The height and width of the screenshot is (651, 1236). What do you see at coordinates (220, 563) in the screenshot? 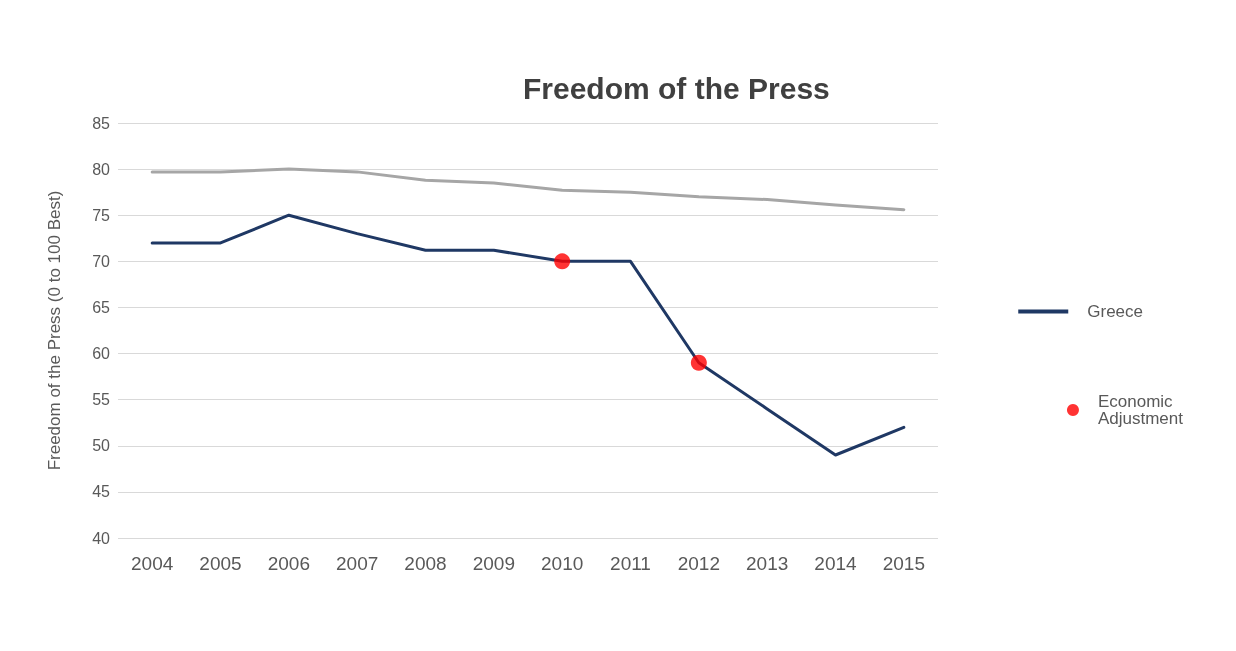
I see `x-tick-label: 2005` at bounding box center [220, 563].